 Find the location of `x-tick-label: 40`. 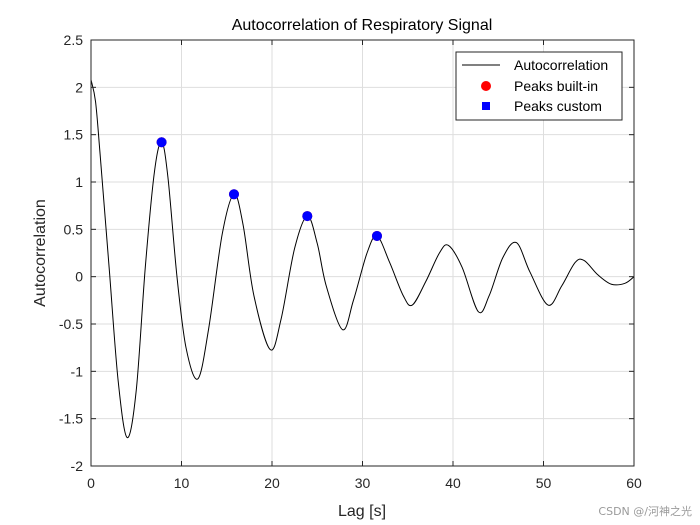

x-tick-label: 40 is located at coordinates (453, 483).